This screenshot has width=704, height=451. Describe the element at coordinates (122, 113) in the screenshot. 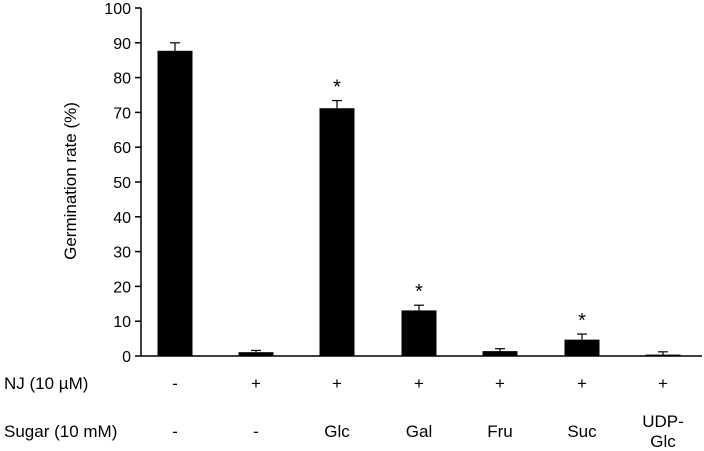

I see `y-tick-label: 70` at that location.